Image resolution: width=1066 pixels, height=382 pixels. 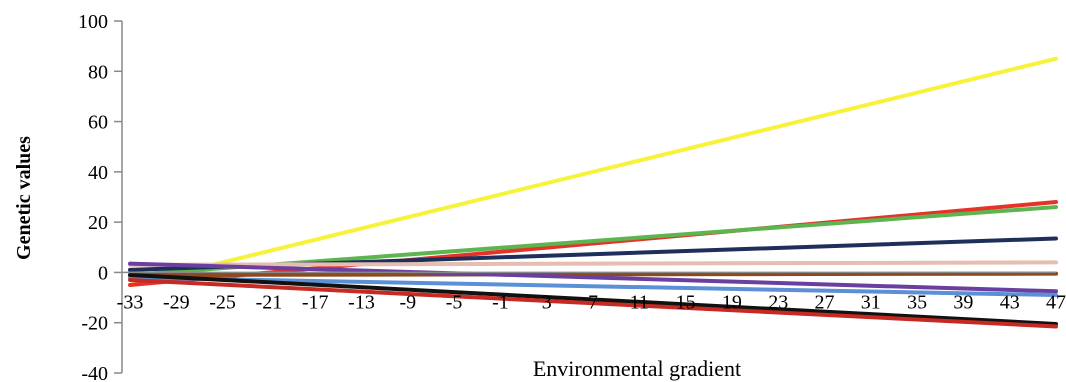 What do you see at coordinates (547, 302) in the screenshot?
I see `x-tick-label: 3` at bounding box center [547, 302].